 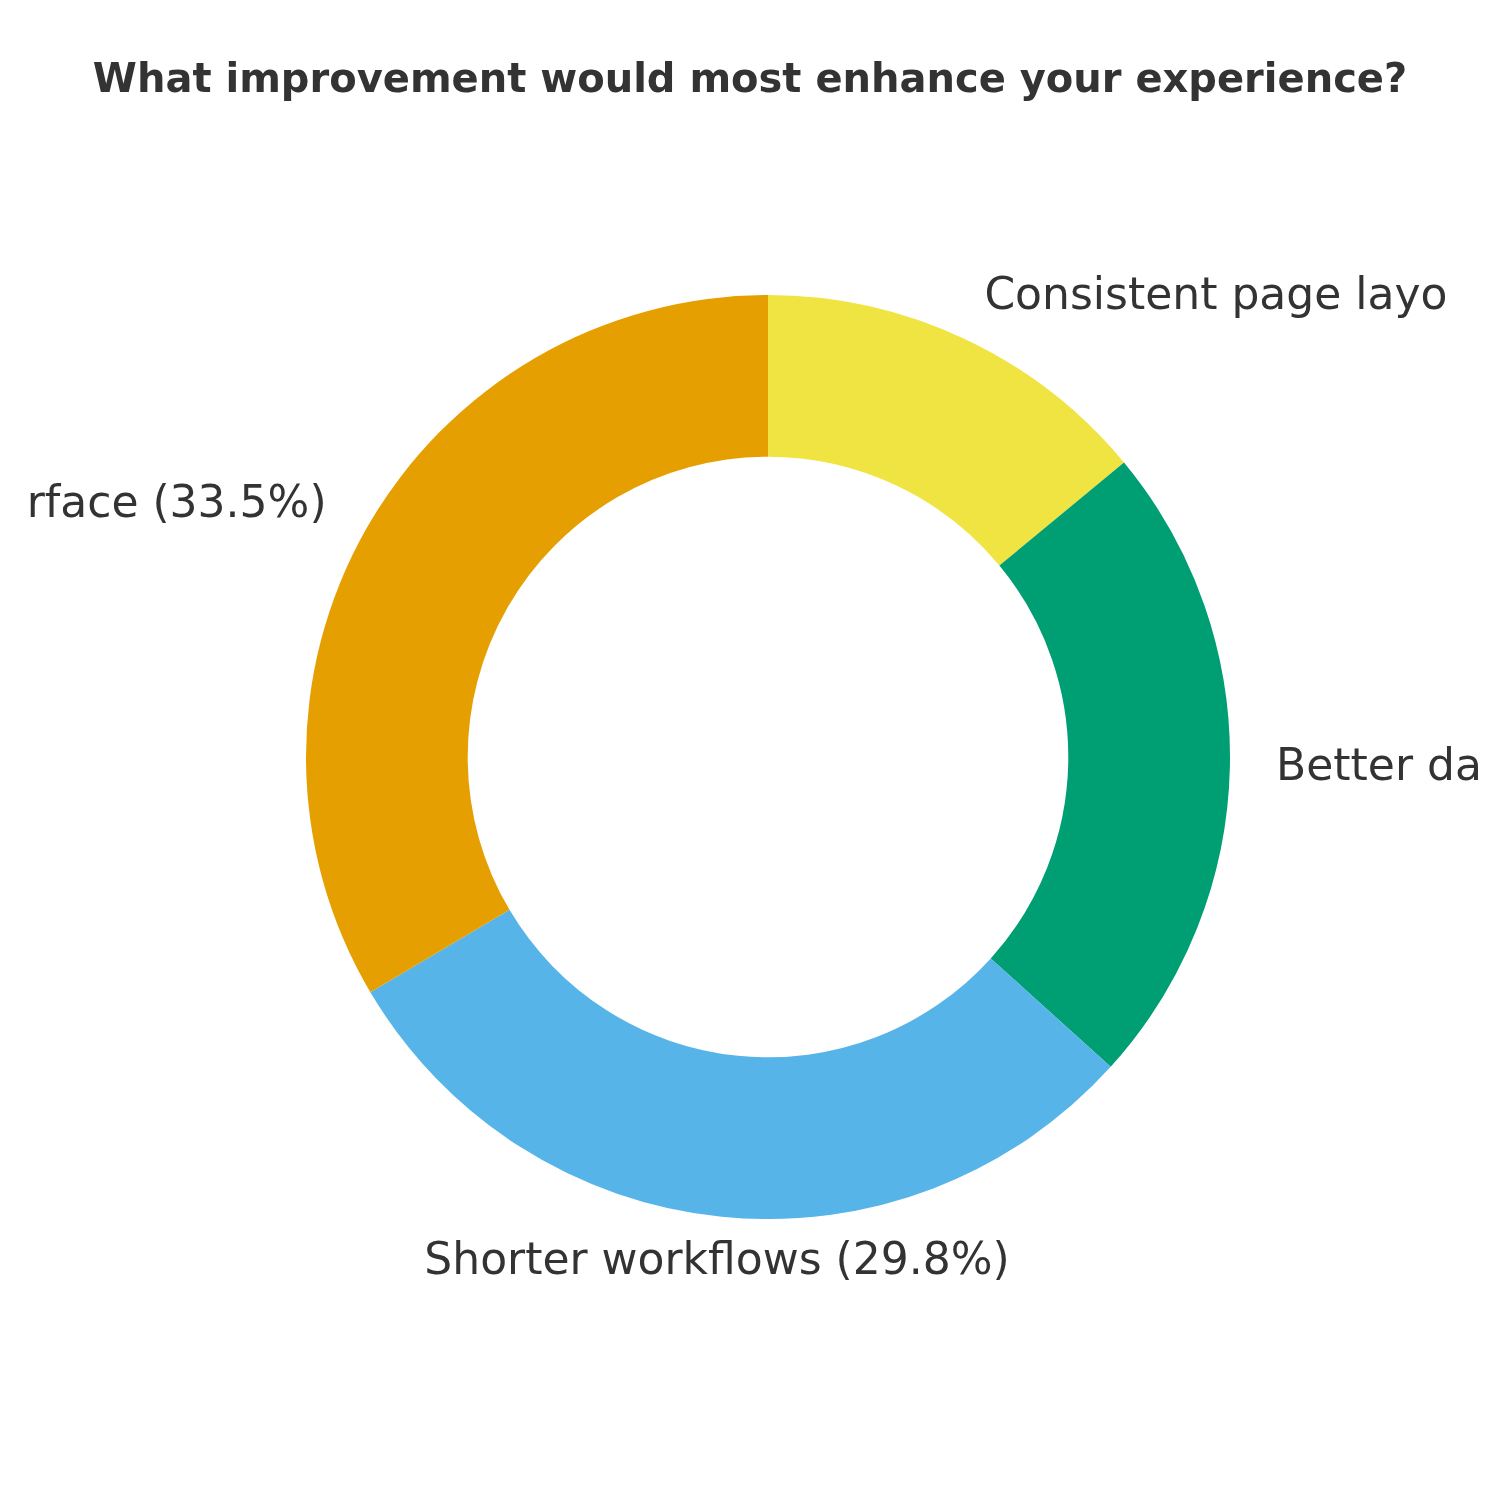 I want to click on slice-label: Shorter workflows (29.8%), so click(x=717, y=1259).